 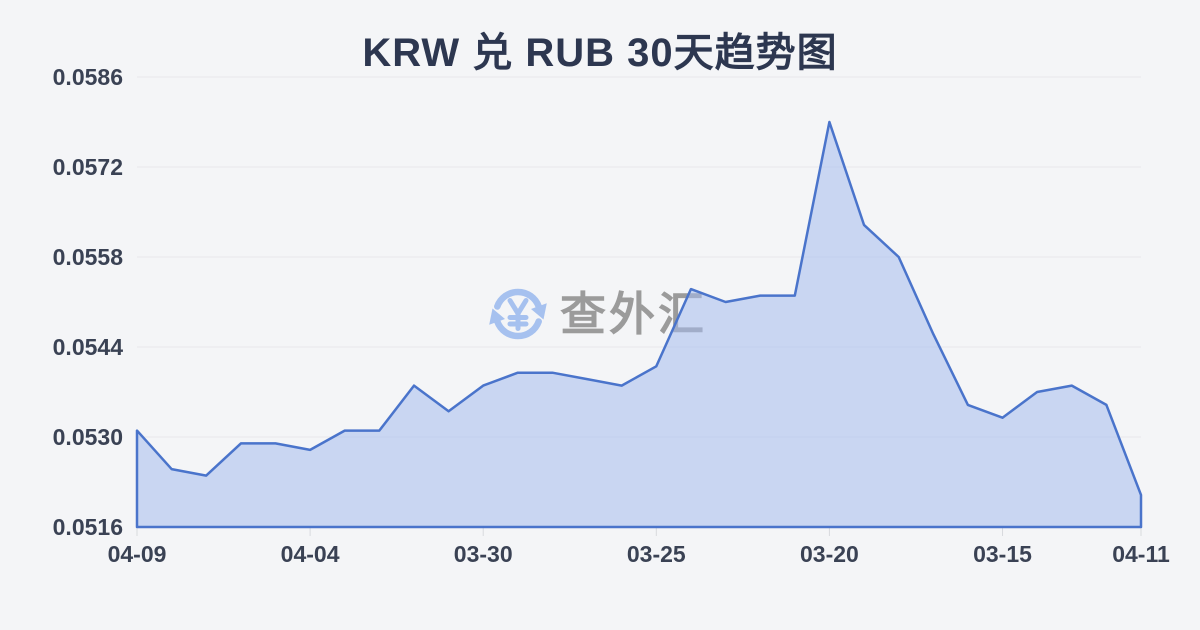 What do you see at coordinates (87, 437) in the screenshot?
I see `y-axis-label: 0.0530` at bounding box center [87, 437].